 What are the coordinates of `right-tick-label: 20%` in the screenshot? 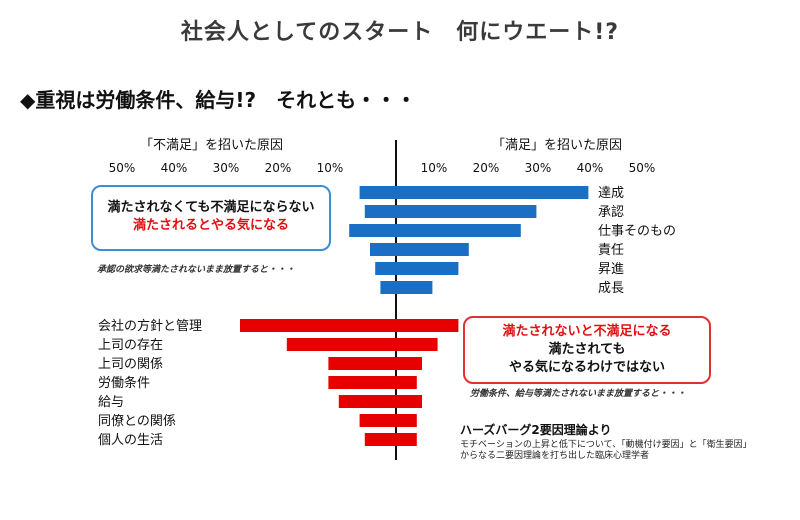 It's located at (486, 168).